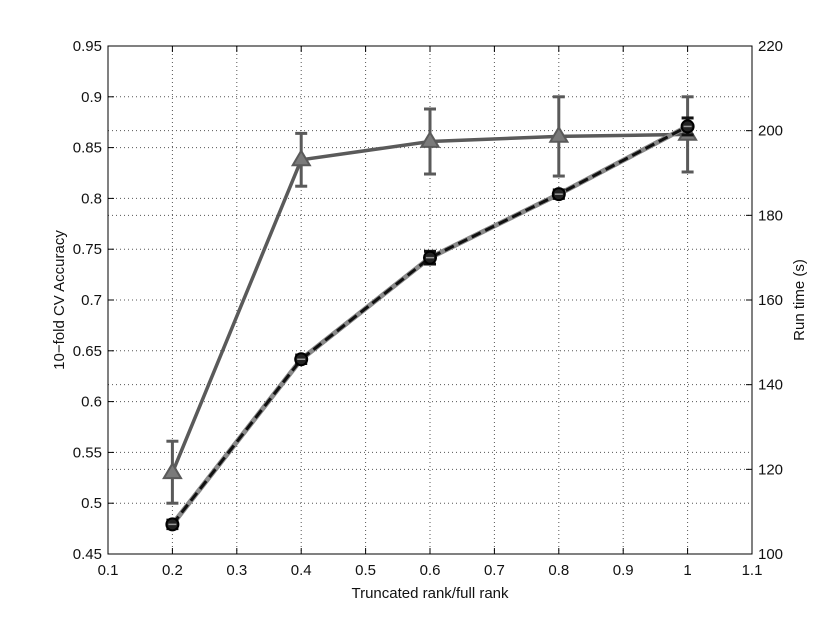 This screenshot has height=624, width=830. What do you see at coordinates (770, 554) in the screenshot?
I see `y-right-tick-label: 100` at bounding box center [770, 554].